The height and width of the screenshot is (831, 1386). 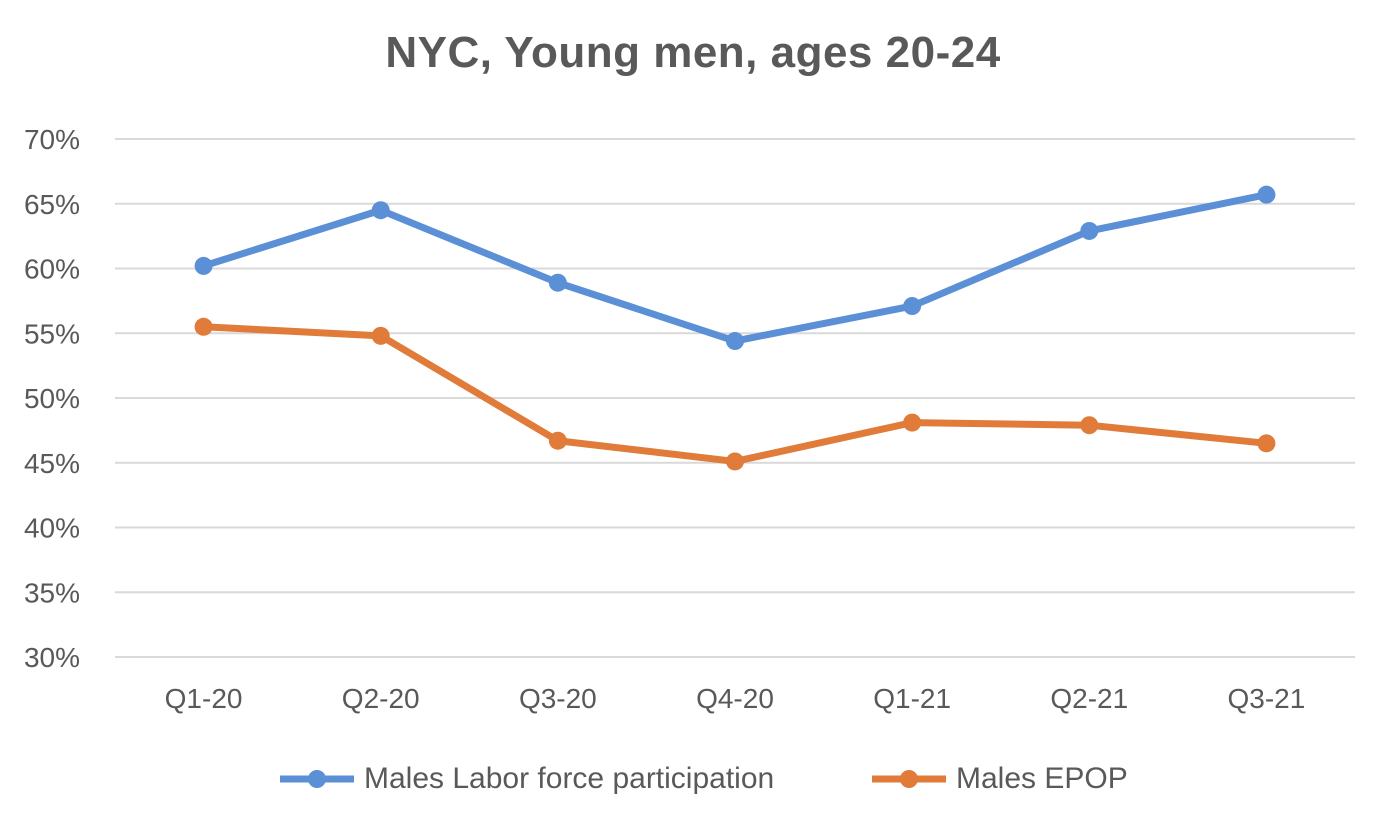 What do you see at coordinates (317, 779) in the screenshot?
I see `legend-swatch-labor-force` at bounding box center [317, 779].